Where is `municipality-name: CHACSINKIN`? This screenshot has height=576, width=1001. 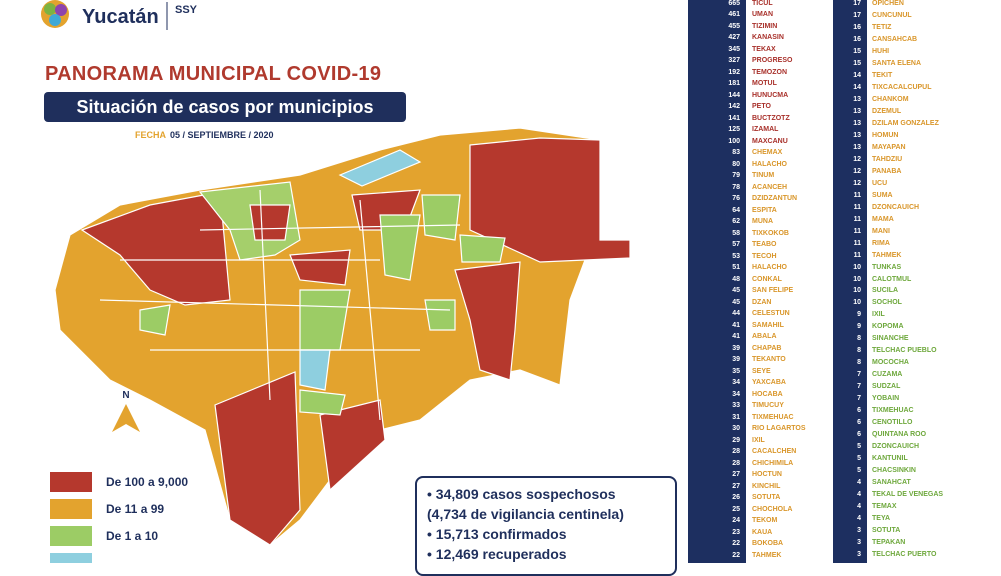
municipality-name: CHACSINKIN is located at coordinates (894, 471).